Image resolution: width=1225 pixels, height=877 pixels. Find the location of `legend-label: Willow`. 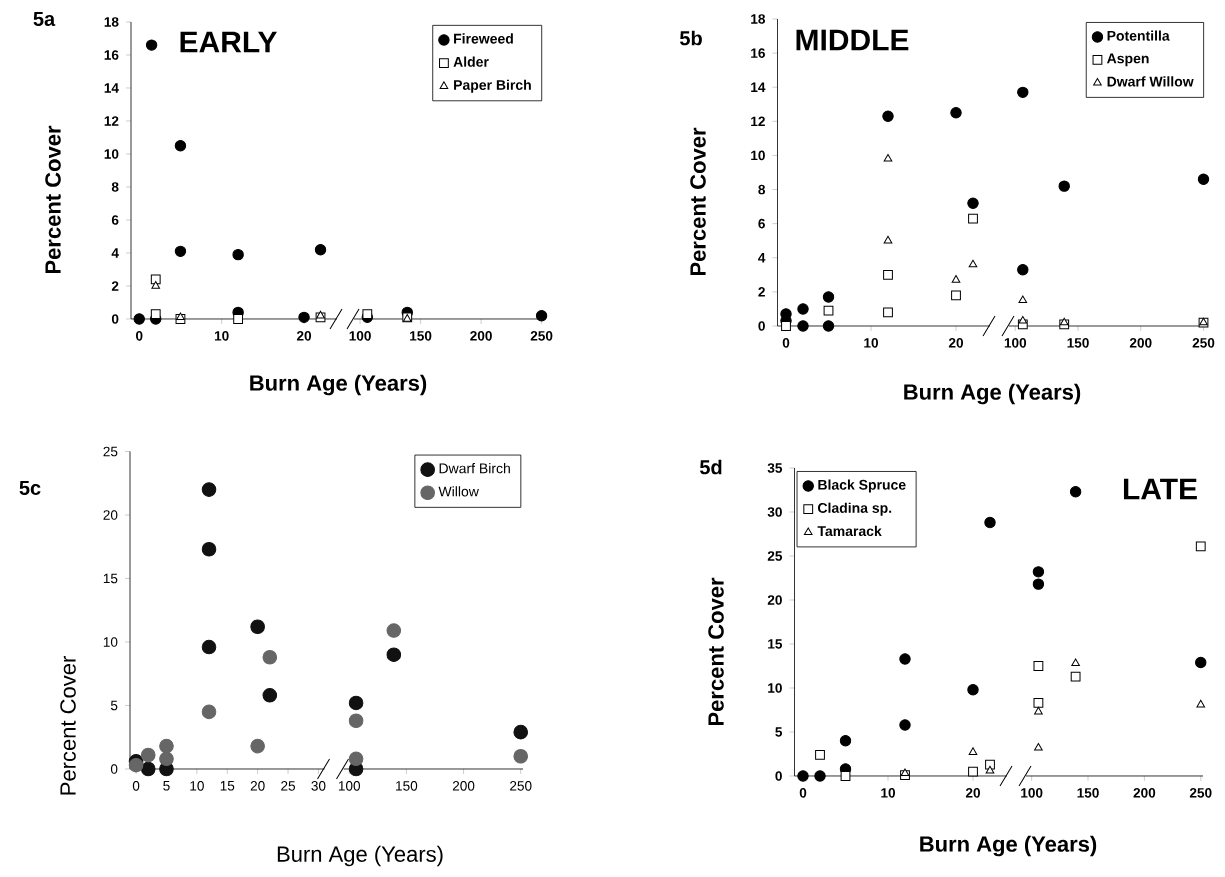

legend-label: Willow is located at coordinates (458, 491).